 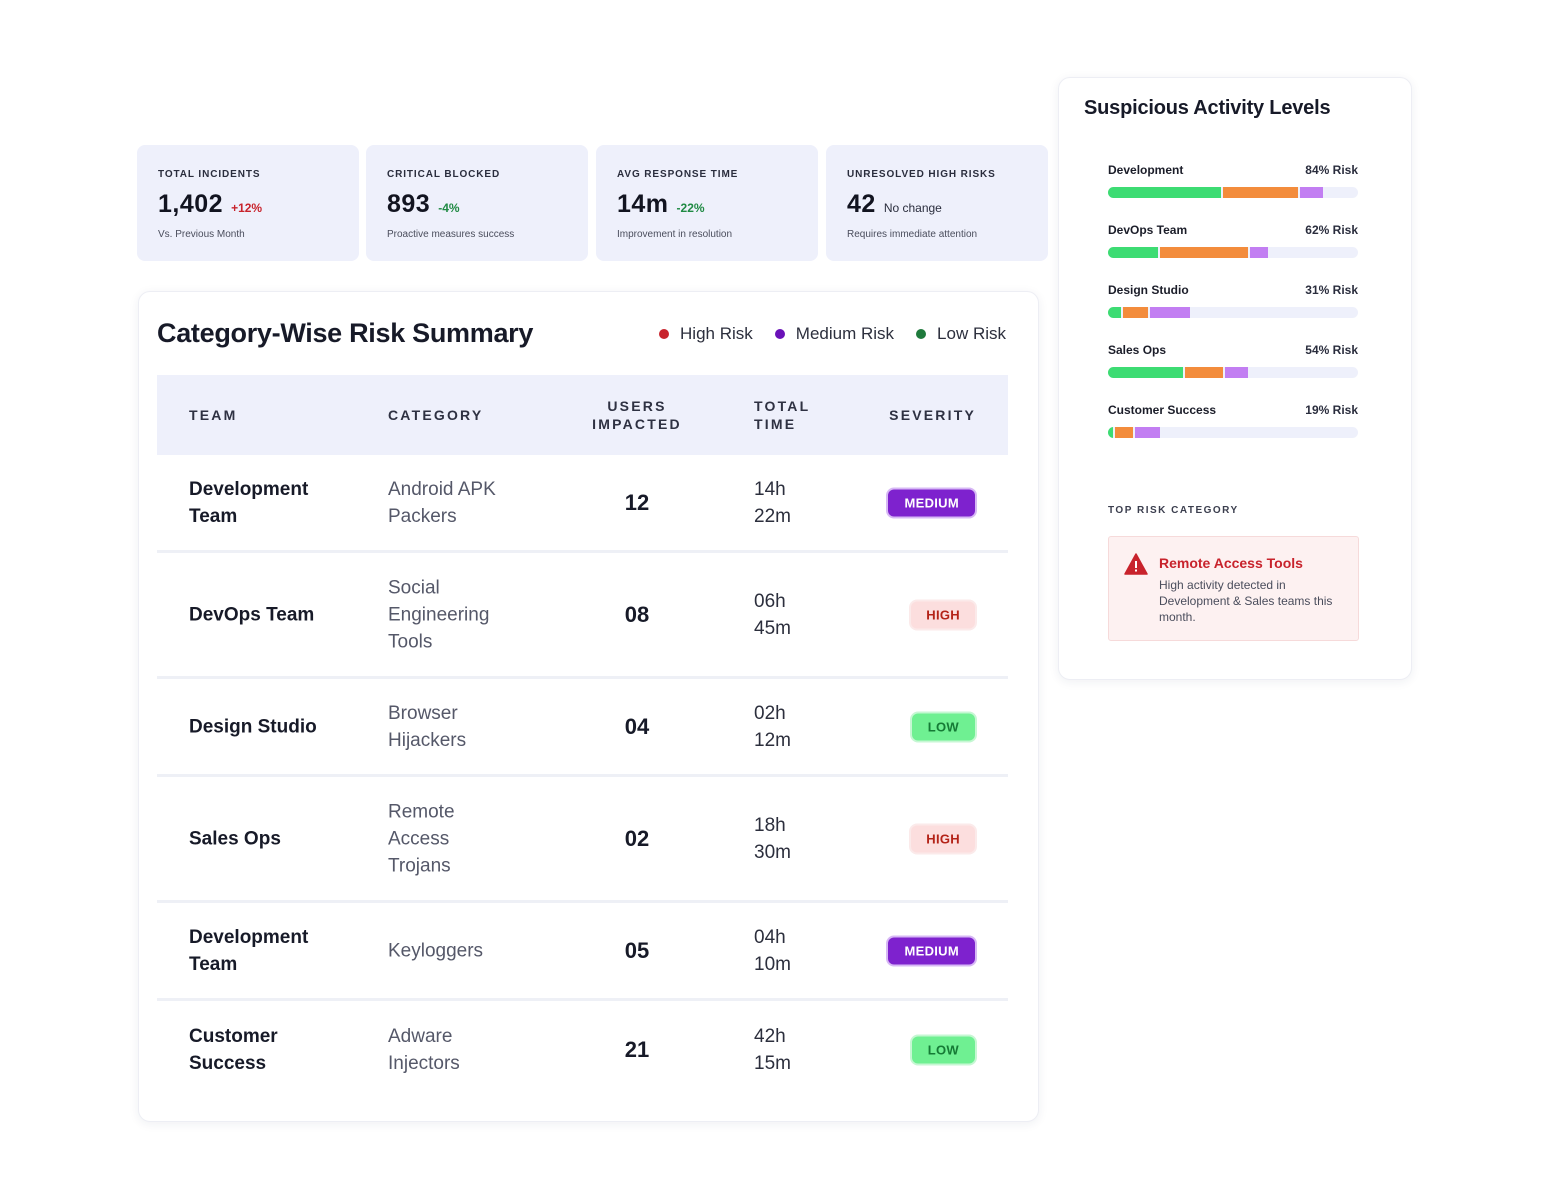 I want to click on top-risk-title: Remote Access Tools, so click(x=1231, y=563).